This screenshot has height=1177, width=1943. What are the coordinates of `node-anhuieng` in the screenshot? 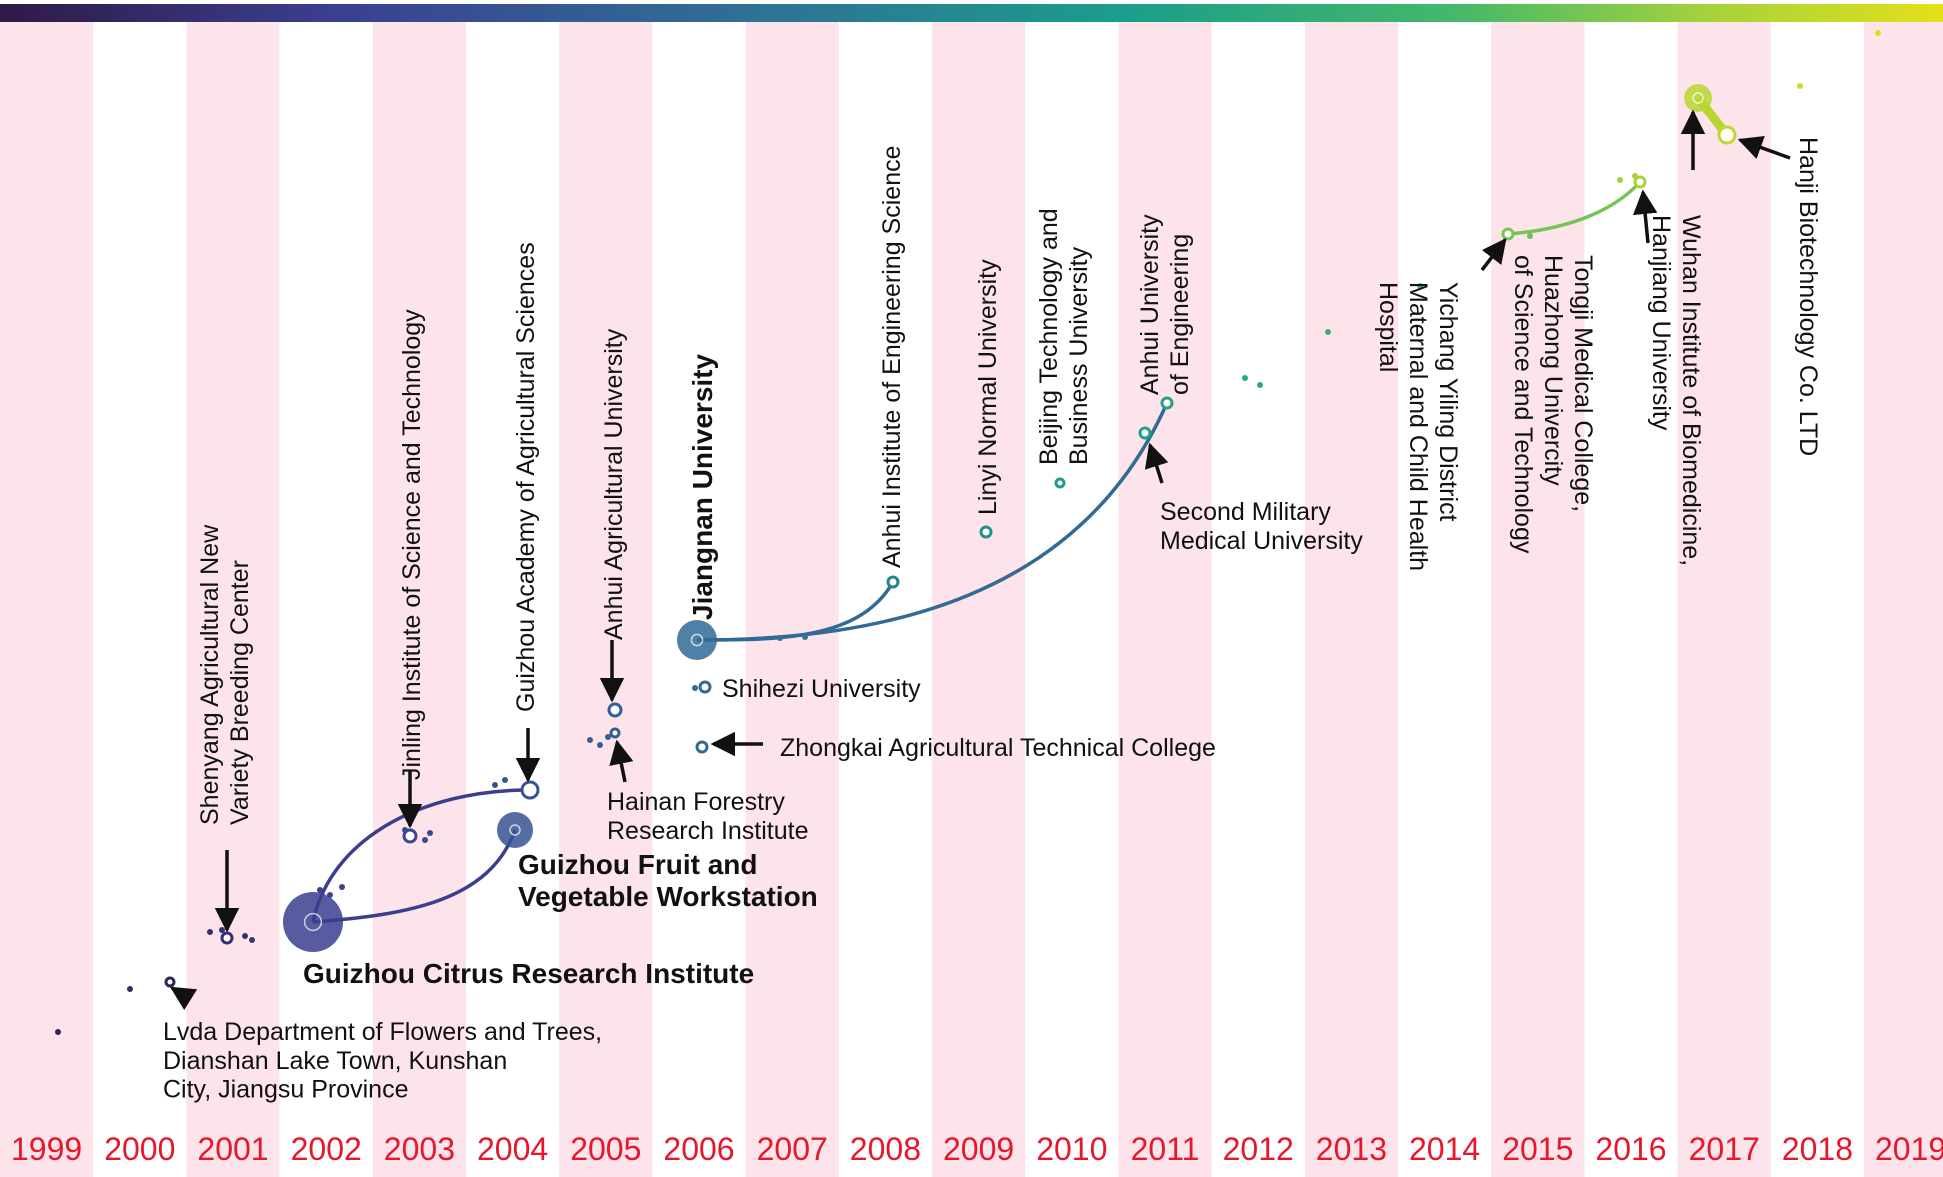 It's located at (893, 582).